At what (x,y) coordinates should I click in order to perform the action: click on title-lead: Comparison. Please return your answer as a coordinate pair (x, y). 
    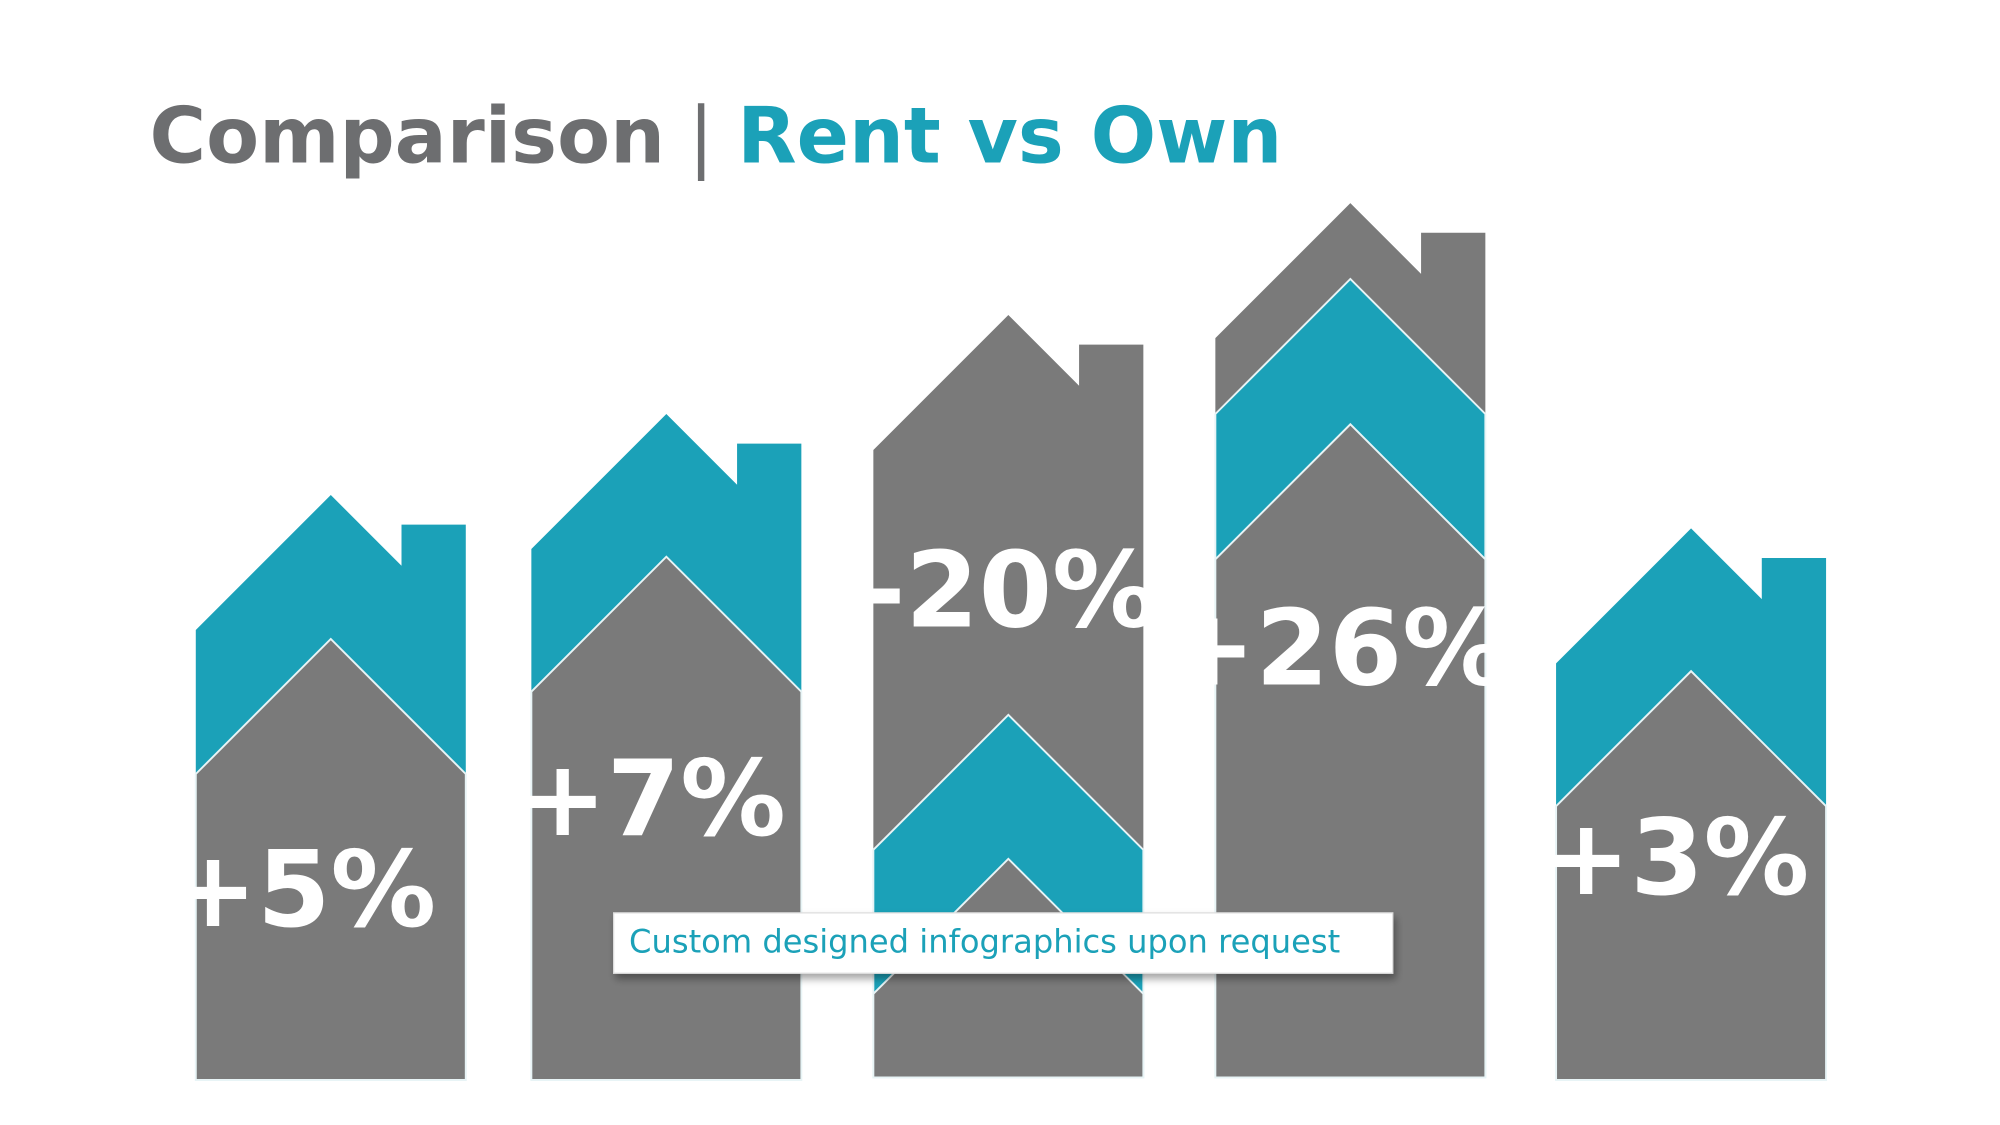
    Looking at the image, I should click on (407, 136).